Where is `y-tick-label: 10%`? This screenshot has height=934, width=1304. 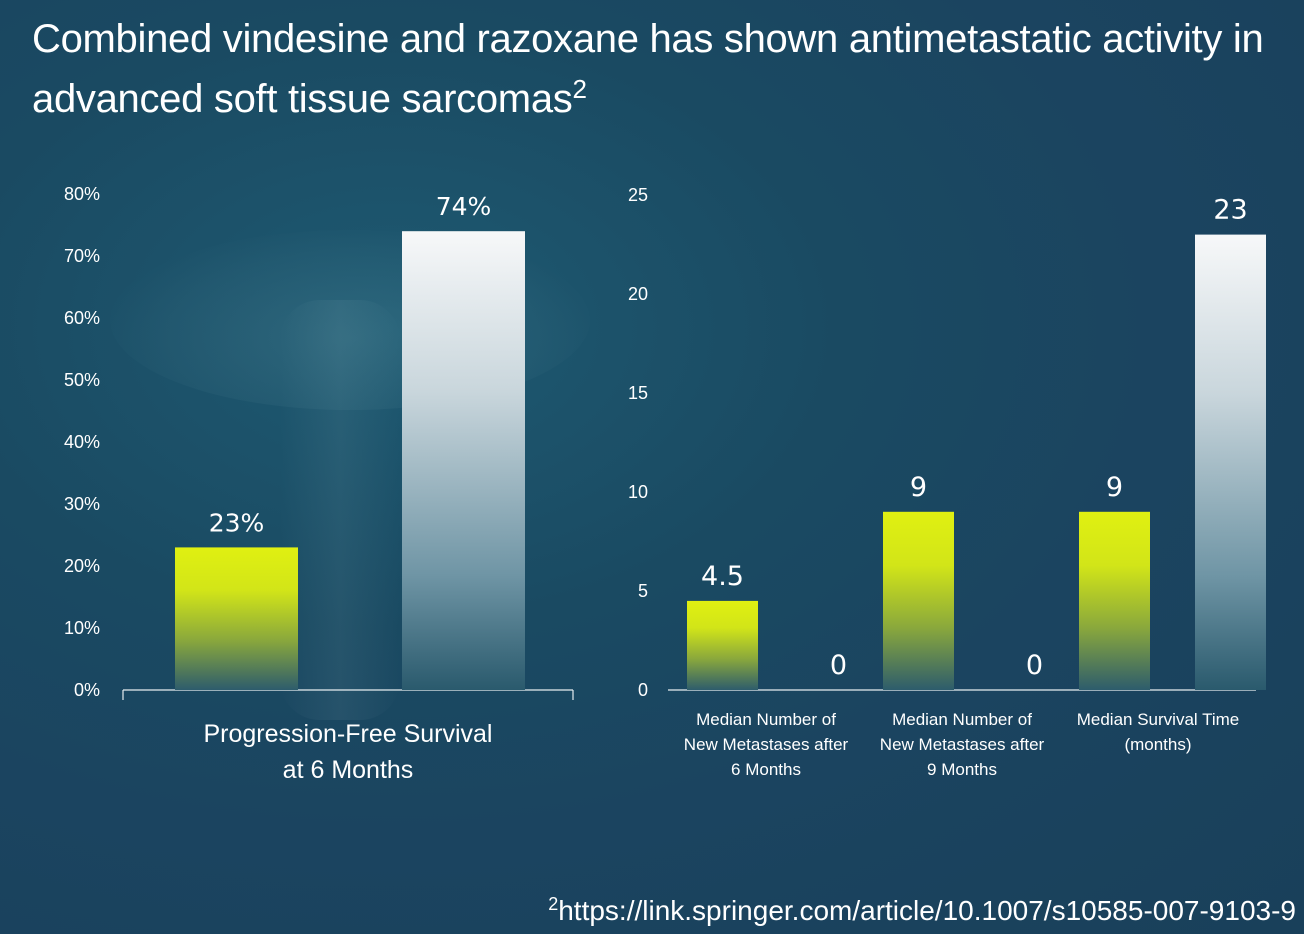
y-tick-label: 10% is located at coordinates (82, 628).